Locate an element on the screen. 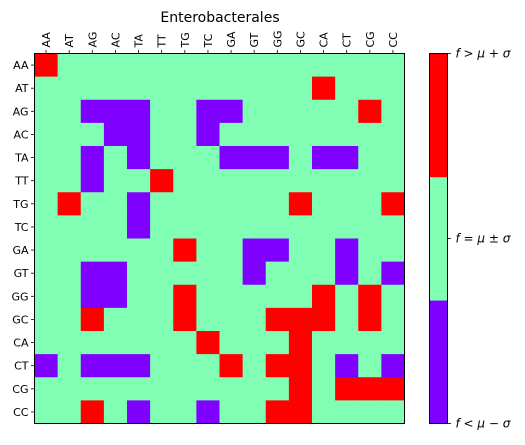 This screenshot has width=525, height=445. x-tick-label: CT is located at coordinates (347, 40).